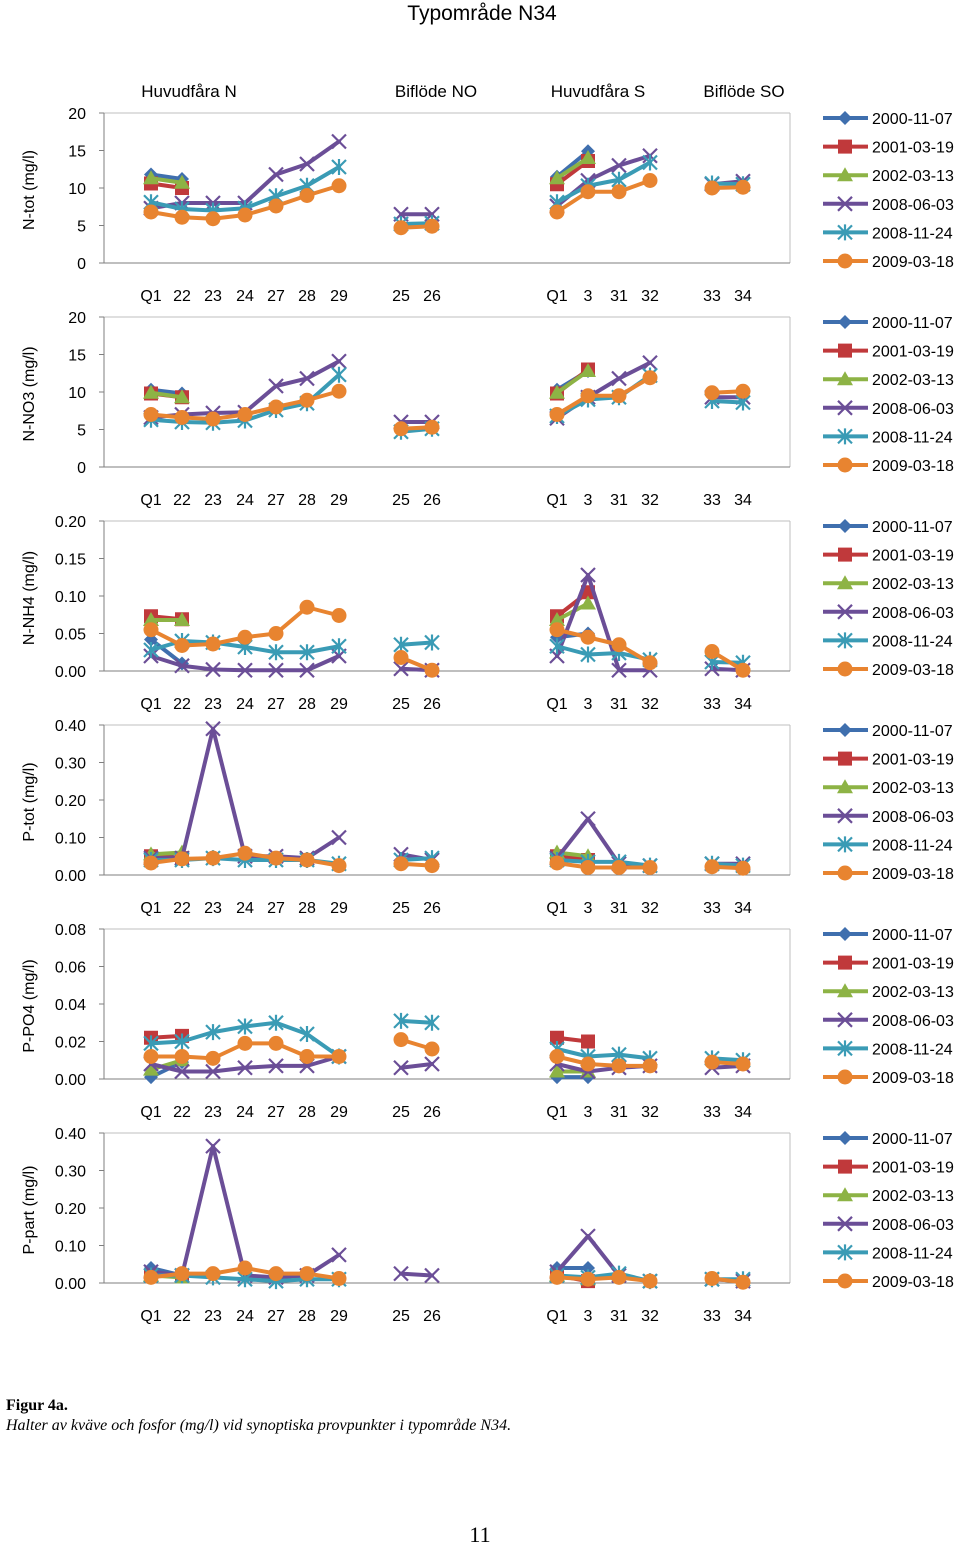 The image size is (960, 1548). What do you see at coordinates (913, 380) in the screenshot?
I see `legend-label: 2002-03-13` at bounding box center [913, 380].